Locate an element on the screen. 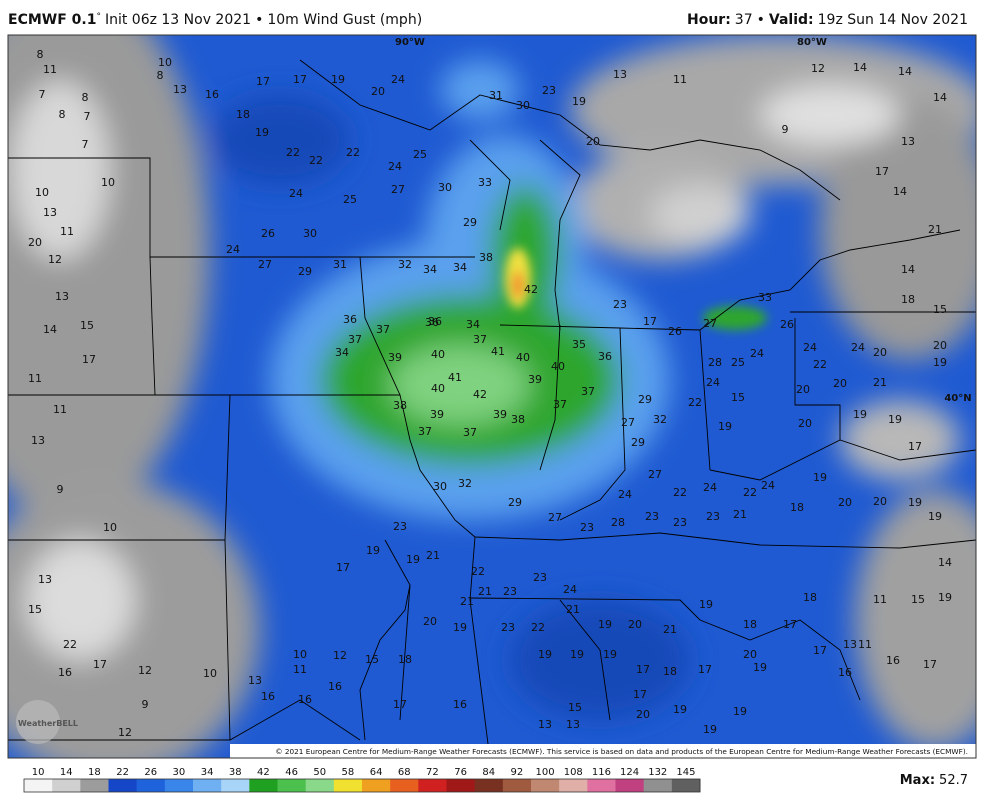 This screenshot has height=808, width=984. legend-tick-label: 46 is located at coordinates (291, 772).